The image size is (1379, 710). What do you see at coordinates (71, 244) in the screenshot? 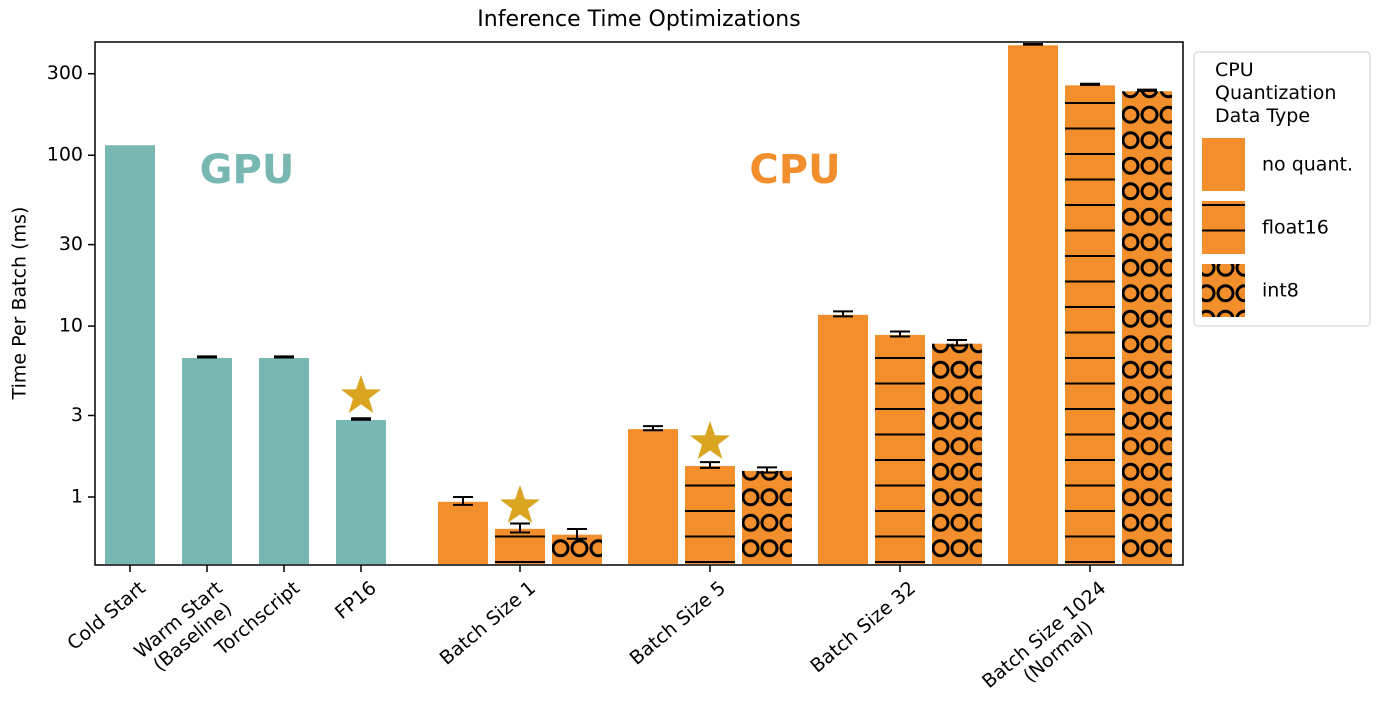
I see `y-tick-label: 30` at bounding box center [71, 244].